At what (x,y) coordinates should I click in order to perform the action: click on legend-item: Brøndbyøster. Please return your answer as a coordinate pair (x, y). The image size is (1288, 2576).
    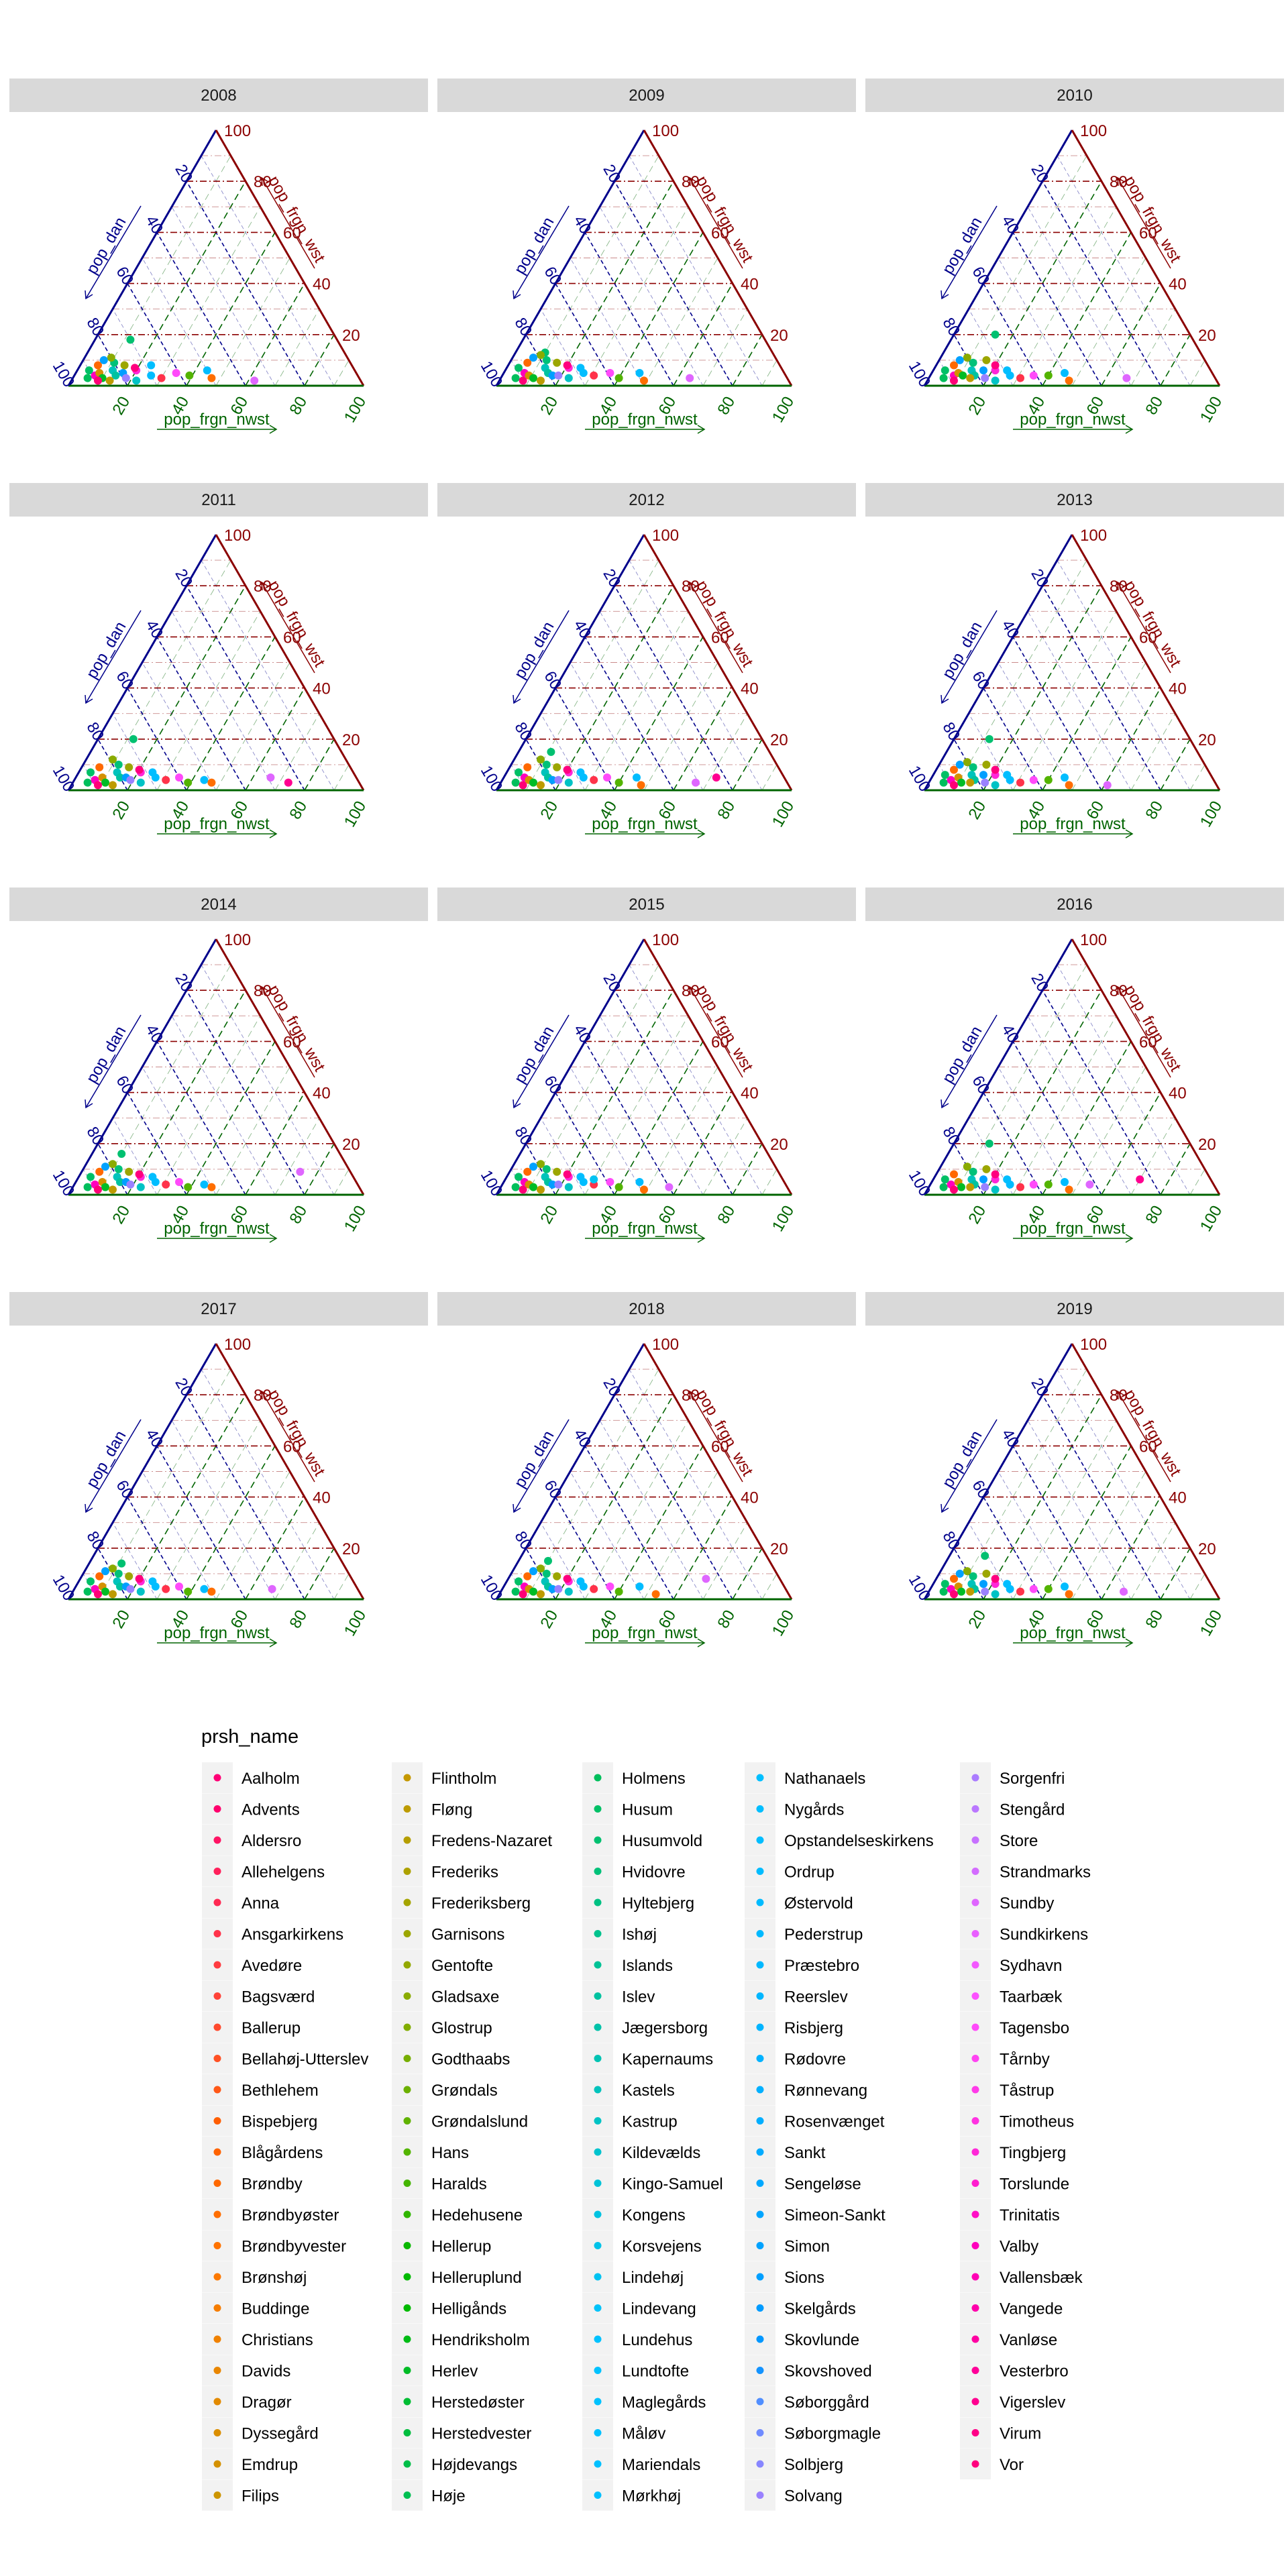
    Looking at the image, I should click on (270, 2214).